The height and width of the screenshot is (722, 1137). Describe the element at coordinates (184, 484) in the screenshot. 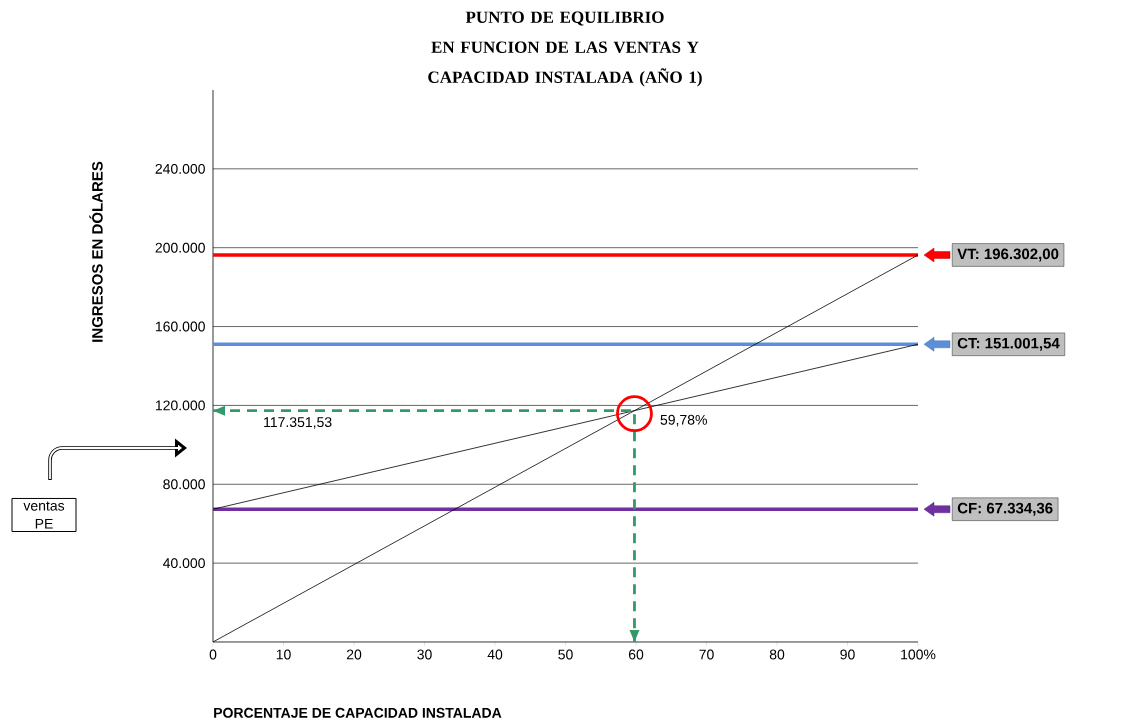

I see `y-tick-label: 80.000` at that location.